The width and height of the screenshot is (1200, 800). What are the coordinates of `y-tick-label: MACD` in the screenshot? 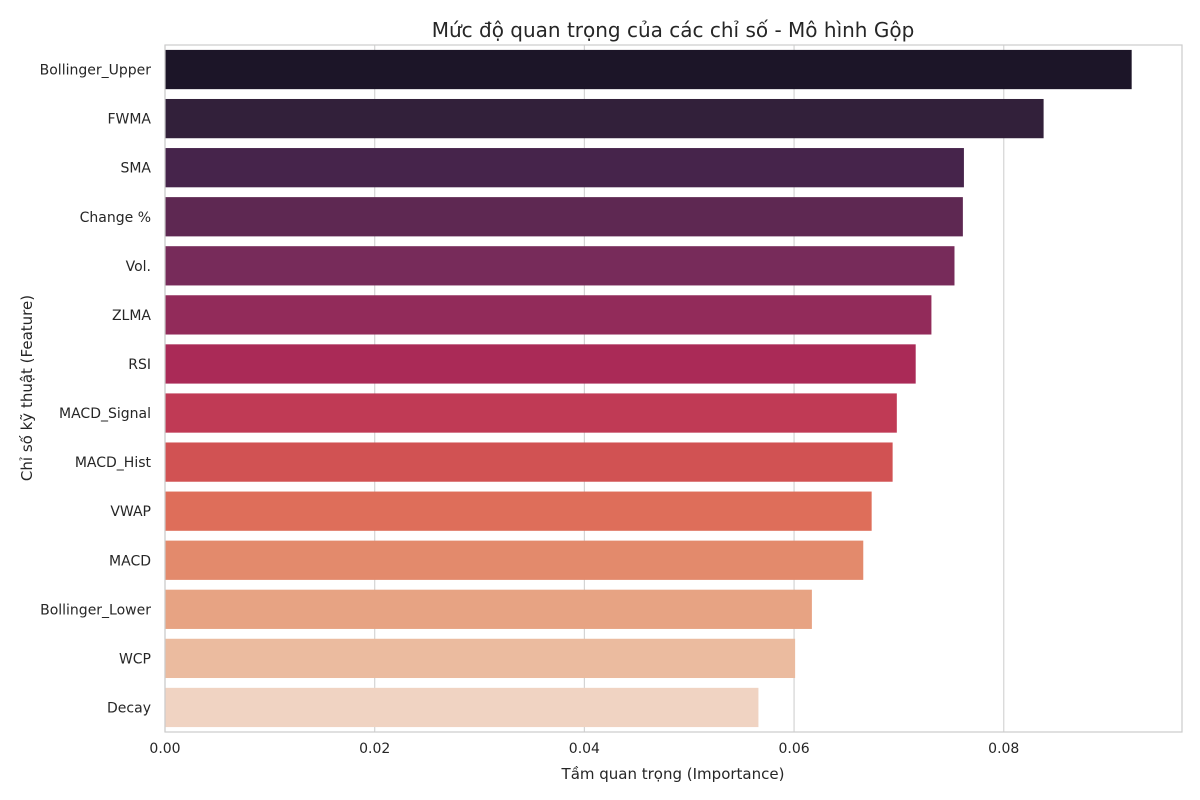 It's located at (130, 561).